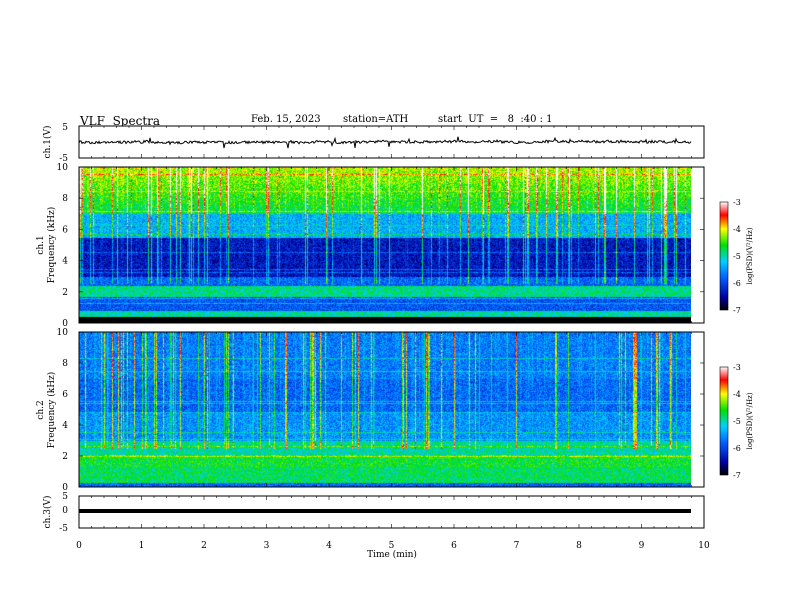  I want to click on ch2-spec-ylabel-freq: Frequency (kHz), so click(51, 410).